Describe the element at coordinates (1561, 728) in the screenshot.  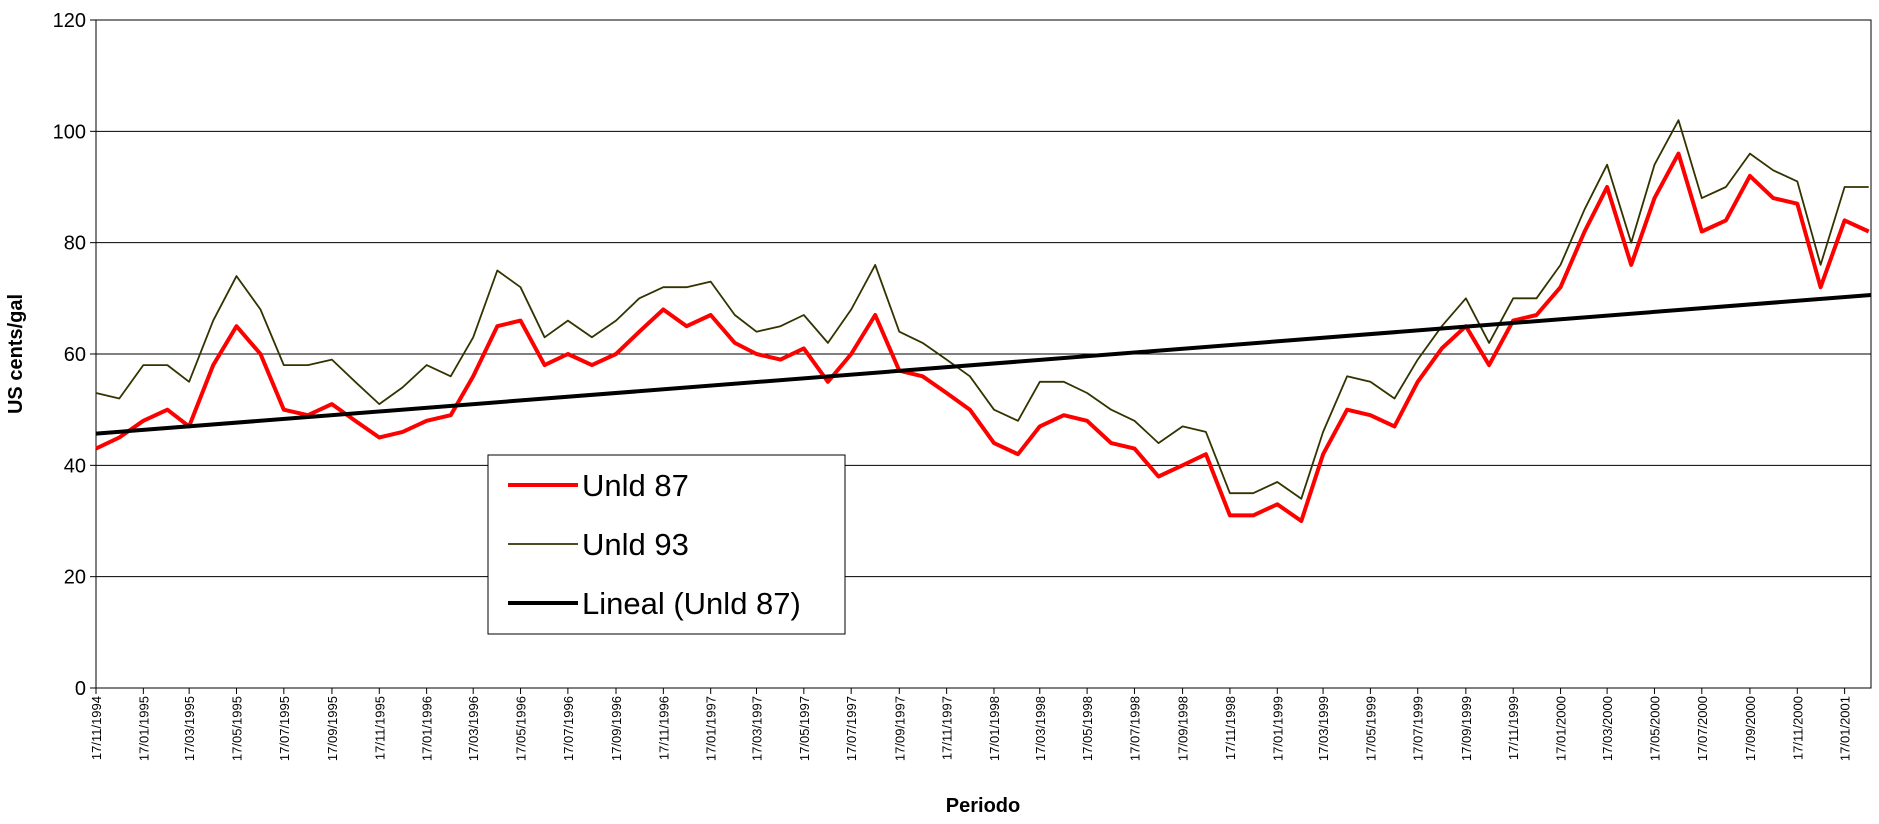
I see `x-tick-label: 17/01/2000` at that location.